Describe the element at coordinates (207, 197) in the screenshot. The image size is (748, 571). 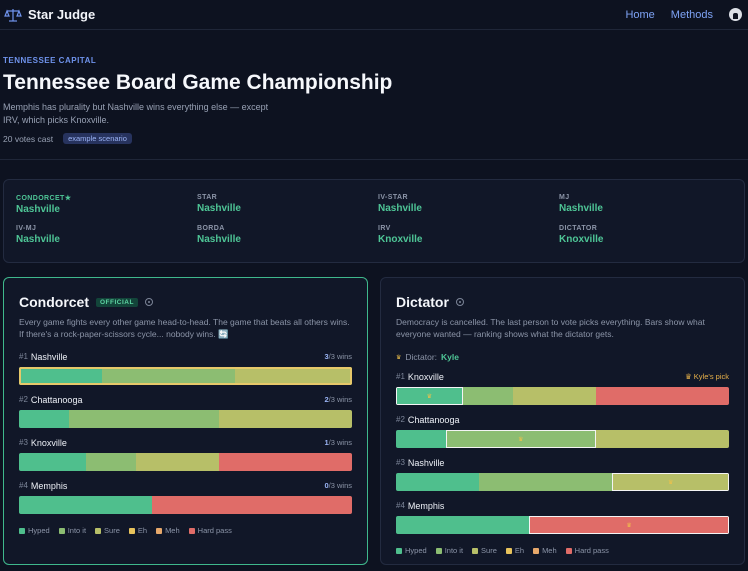
I see `method-name: STAR` at that location.